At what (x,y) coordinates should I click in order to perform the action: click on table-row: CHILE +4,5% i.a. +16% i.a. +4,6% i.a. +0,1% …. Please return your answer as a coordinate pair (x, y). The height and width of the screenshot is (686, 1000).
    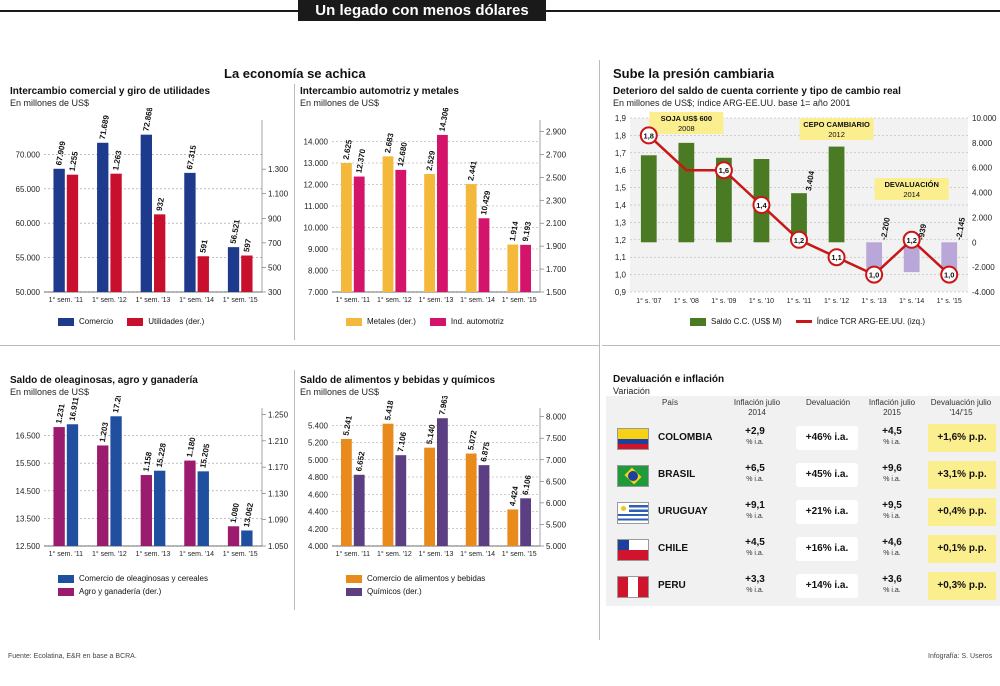
    Looking at the image, I should click on (804, 549).